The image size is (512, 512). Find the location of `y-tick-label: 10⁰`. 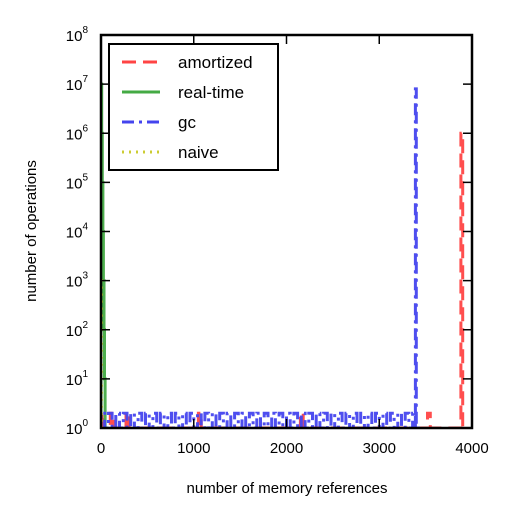

y-tick-label: 10⁰ is located at coordinates (77, 428).